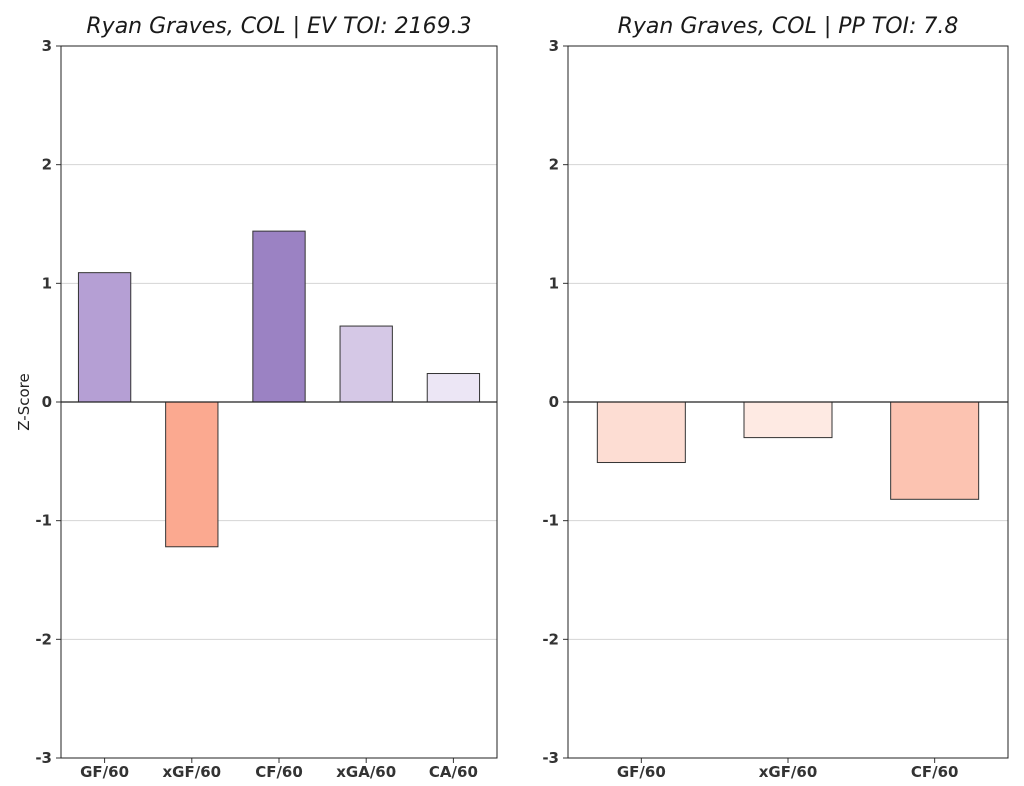 The height and width of the screenshot is (786, 1024). I want to click on x-tick-label: xGA/60, so click(366, 772).